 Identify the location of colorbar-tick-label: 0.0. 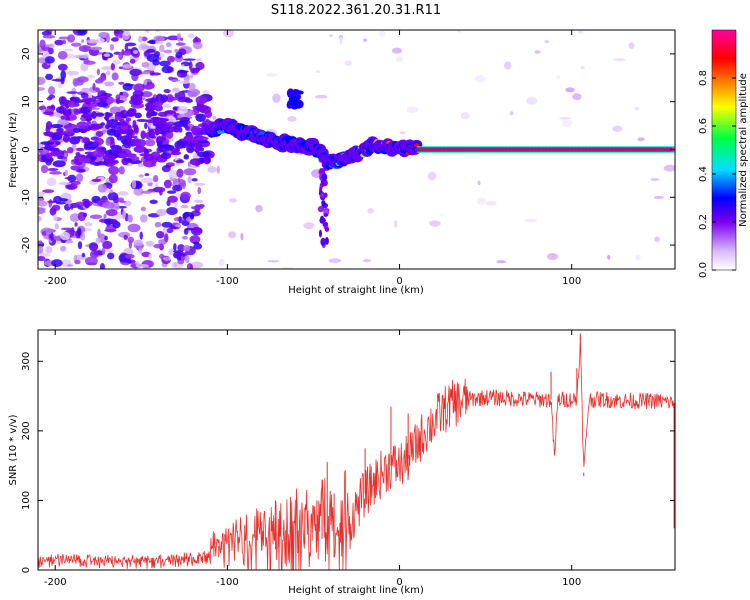
(703, 270).